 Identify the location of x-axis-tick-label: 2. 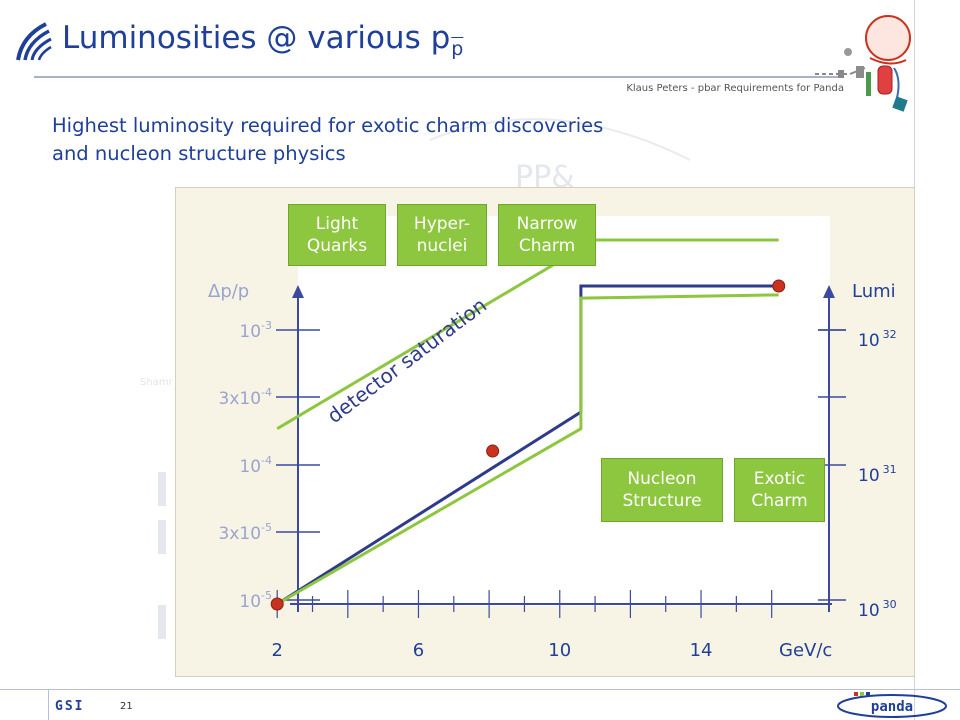
(276, 650).